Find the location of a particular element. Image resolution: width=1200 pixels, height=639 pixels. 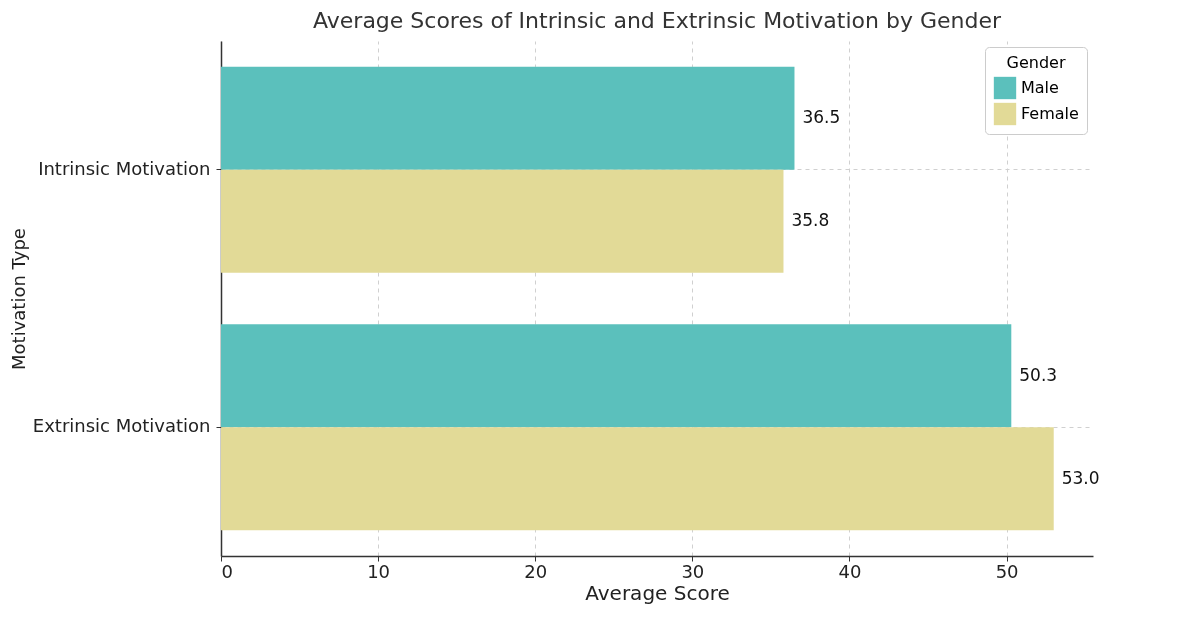

y-tick-label: Extrinsic Motivation is located at coordinates (121, 426).